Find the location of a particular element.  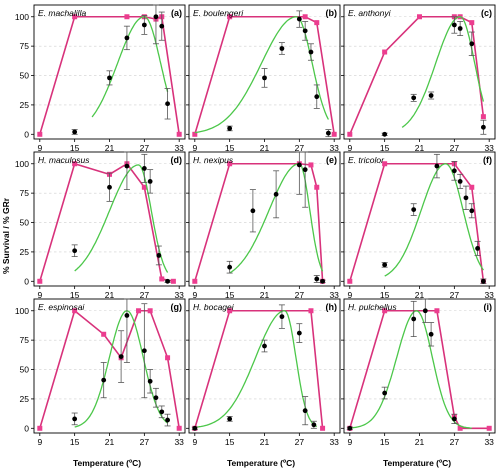

panel-letter: (h) is located at coordinates (332, 307).